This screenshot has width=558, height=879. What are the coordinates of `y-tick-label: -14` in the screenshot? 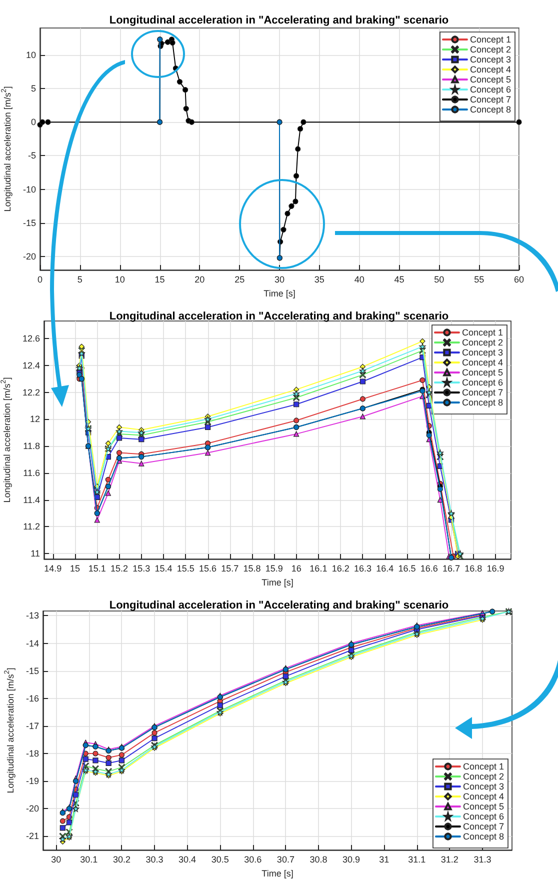 It's located at (32, 643).